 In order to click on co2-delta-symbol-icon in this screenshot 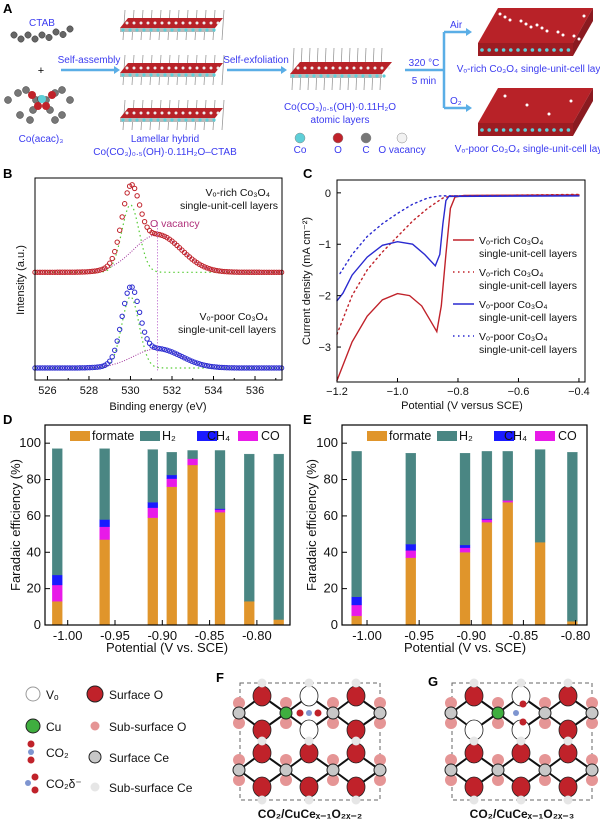, I will do `click(32, 783)`.